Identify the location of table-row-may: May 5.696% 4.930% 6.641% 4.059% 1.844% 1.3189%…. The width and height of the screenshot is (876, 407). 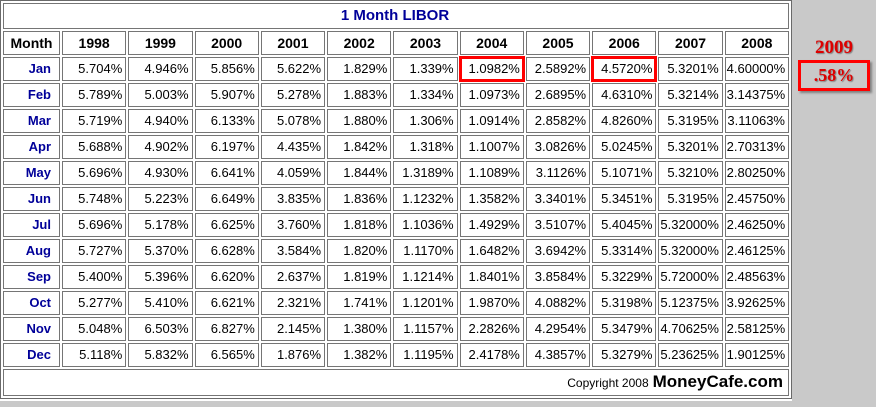
(396, 173).